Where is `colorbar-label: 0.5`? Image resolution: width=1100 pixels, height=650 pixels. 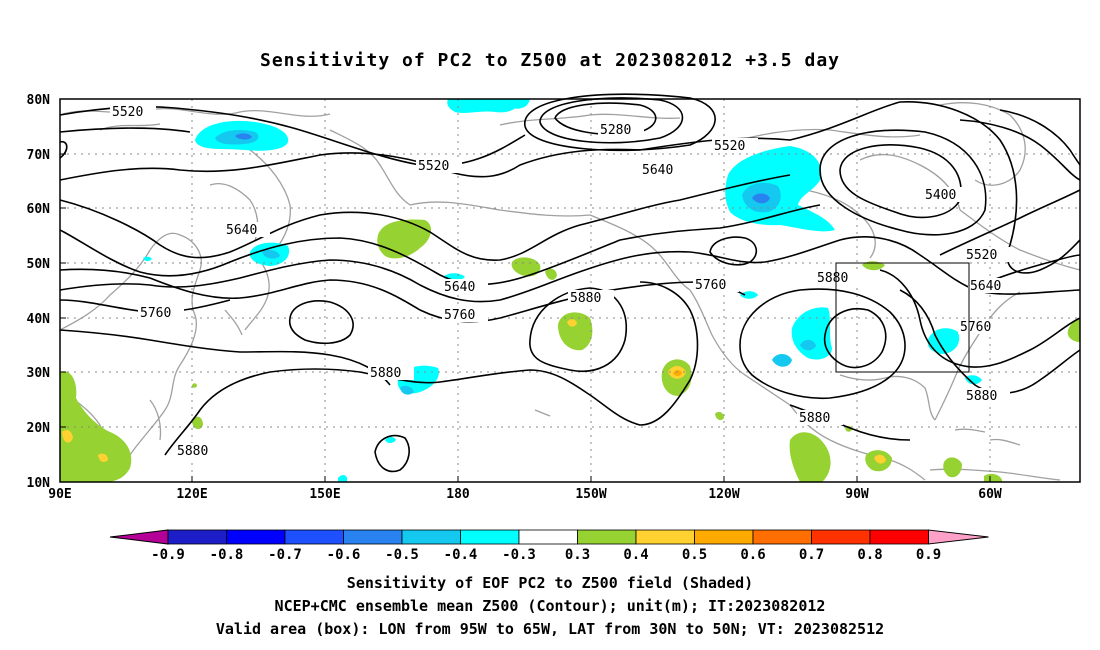 colorbar-label: 0.5 is located at coordinates (694, 555).